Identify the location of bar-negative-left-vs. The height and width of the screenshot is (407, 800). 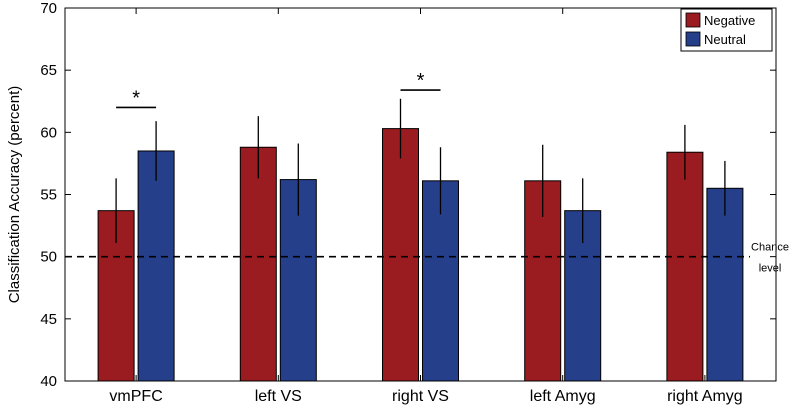
(258, 264).